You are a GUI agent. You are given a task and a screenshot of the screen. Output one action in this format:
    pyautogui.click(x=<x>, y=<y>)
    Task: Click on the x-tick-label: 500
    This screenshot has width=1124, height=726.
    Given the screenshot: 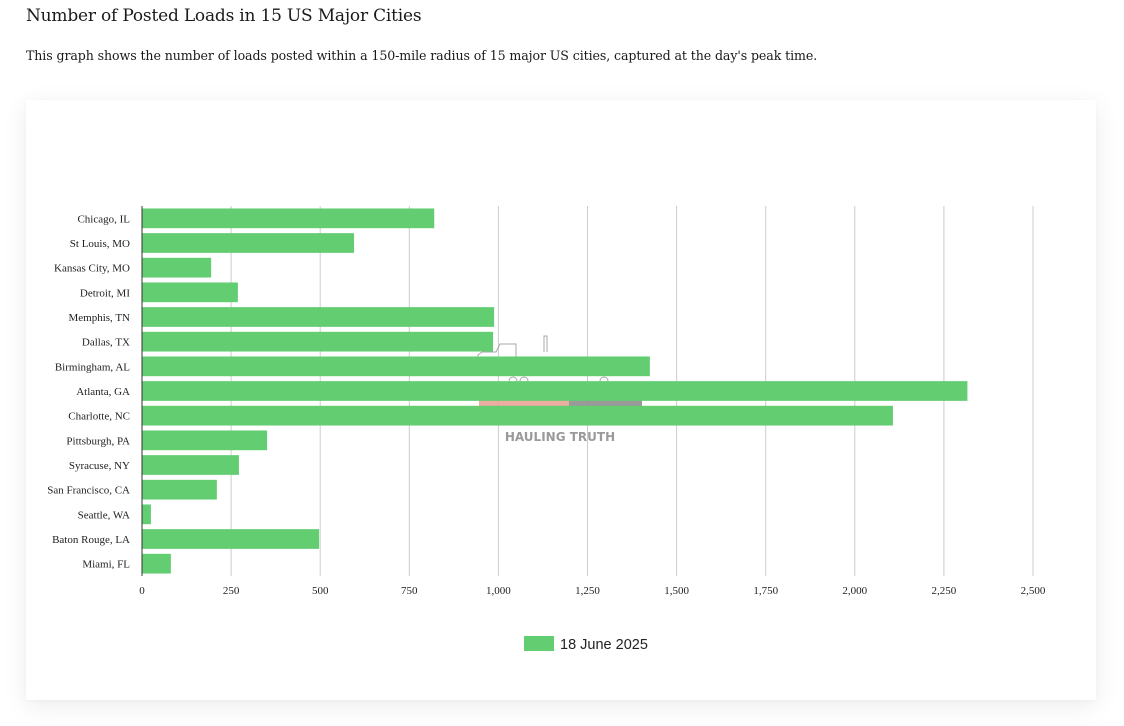 What is the action you would take?
    pyautogui.click(x=320, y=591)
    